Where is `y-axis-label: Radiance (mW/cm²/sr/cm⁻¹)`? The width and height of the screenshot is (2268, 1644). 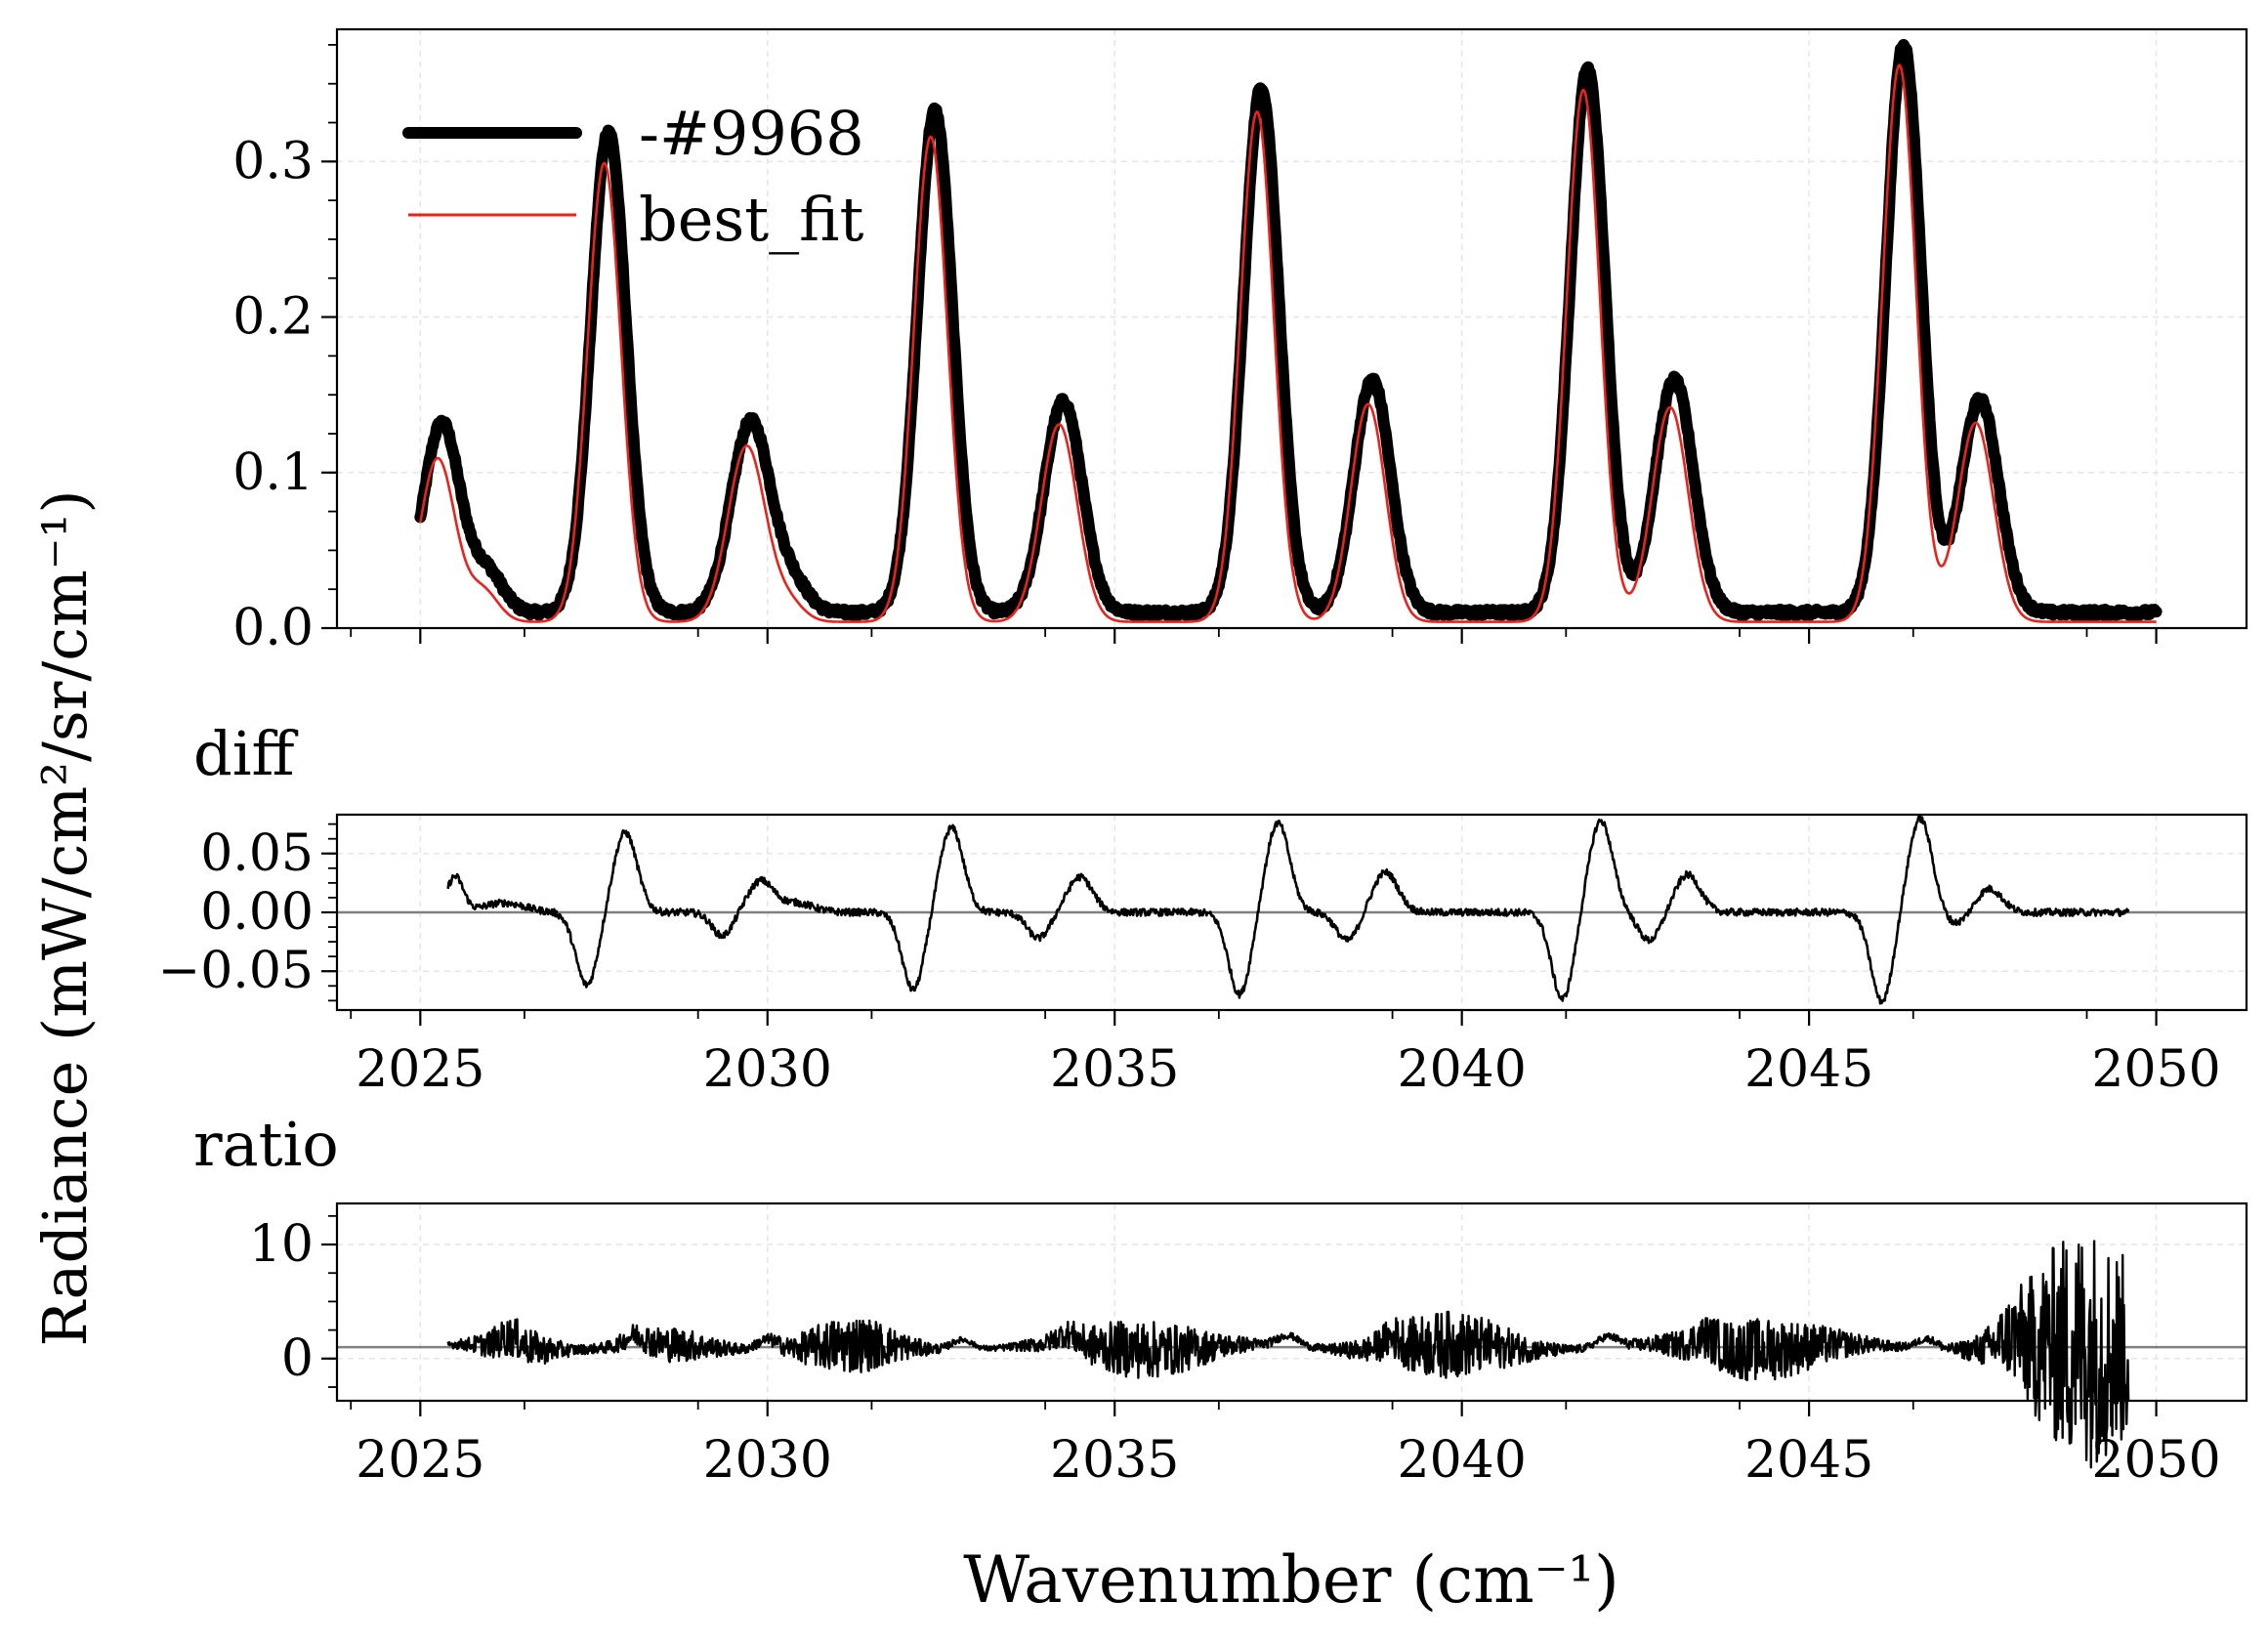 y-axis-label: Radiance (mW/cm²/sr/cm⁻¹) is located at coordinates (65, 917).